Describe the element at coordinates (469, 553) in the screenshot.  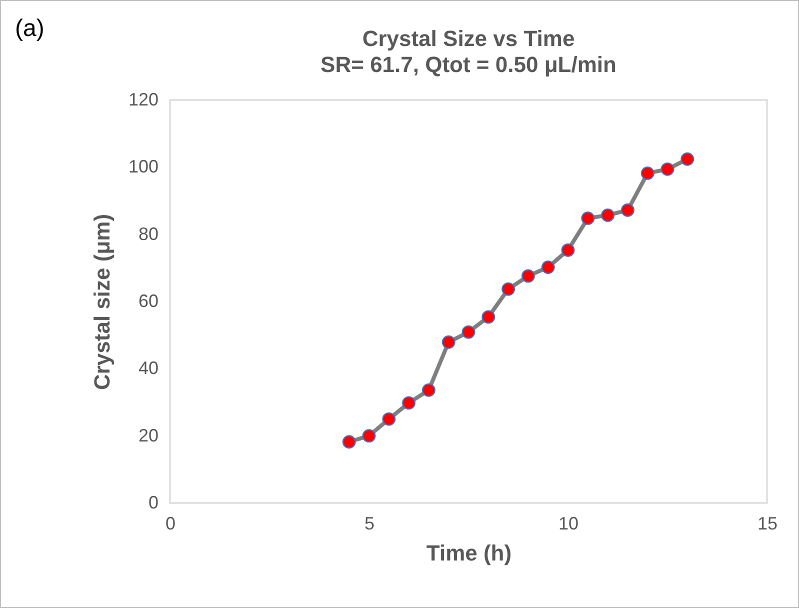
I see `x-axis-title: Time (h)` at that location.